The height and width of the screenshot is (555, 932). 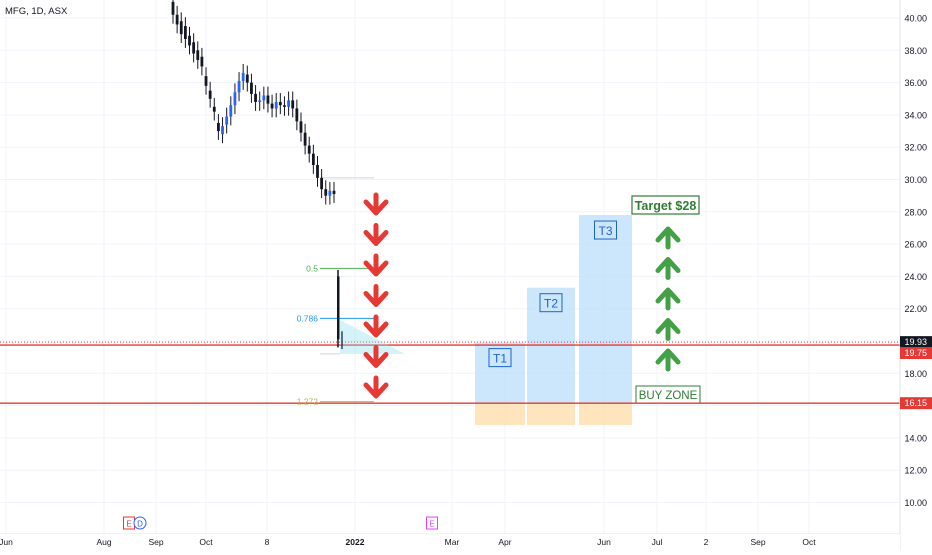 What do you see at coordinates (915, 19) in the screenshot?
I see `y-tick-label: 40.00` at bounding box center [915, 19].